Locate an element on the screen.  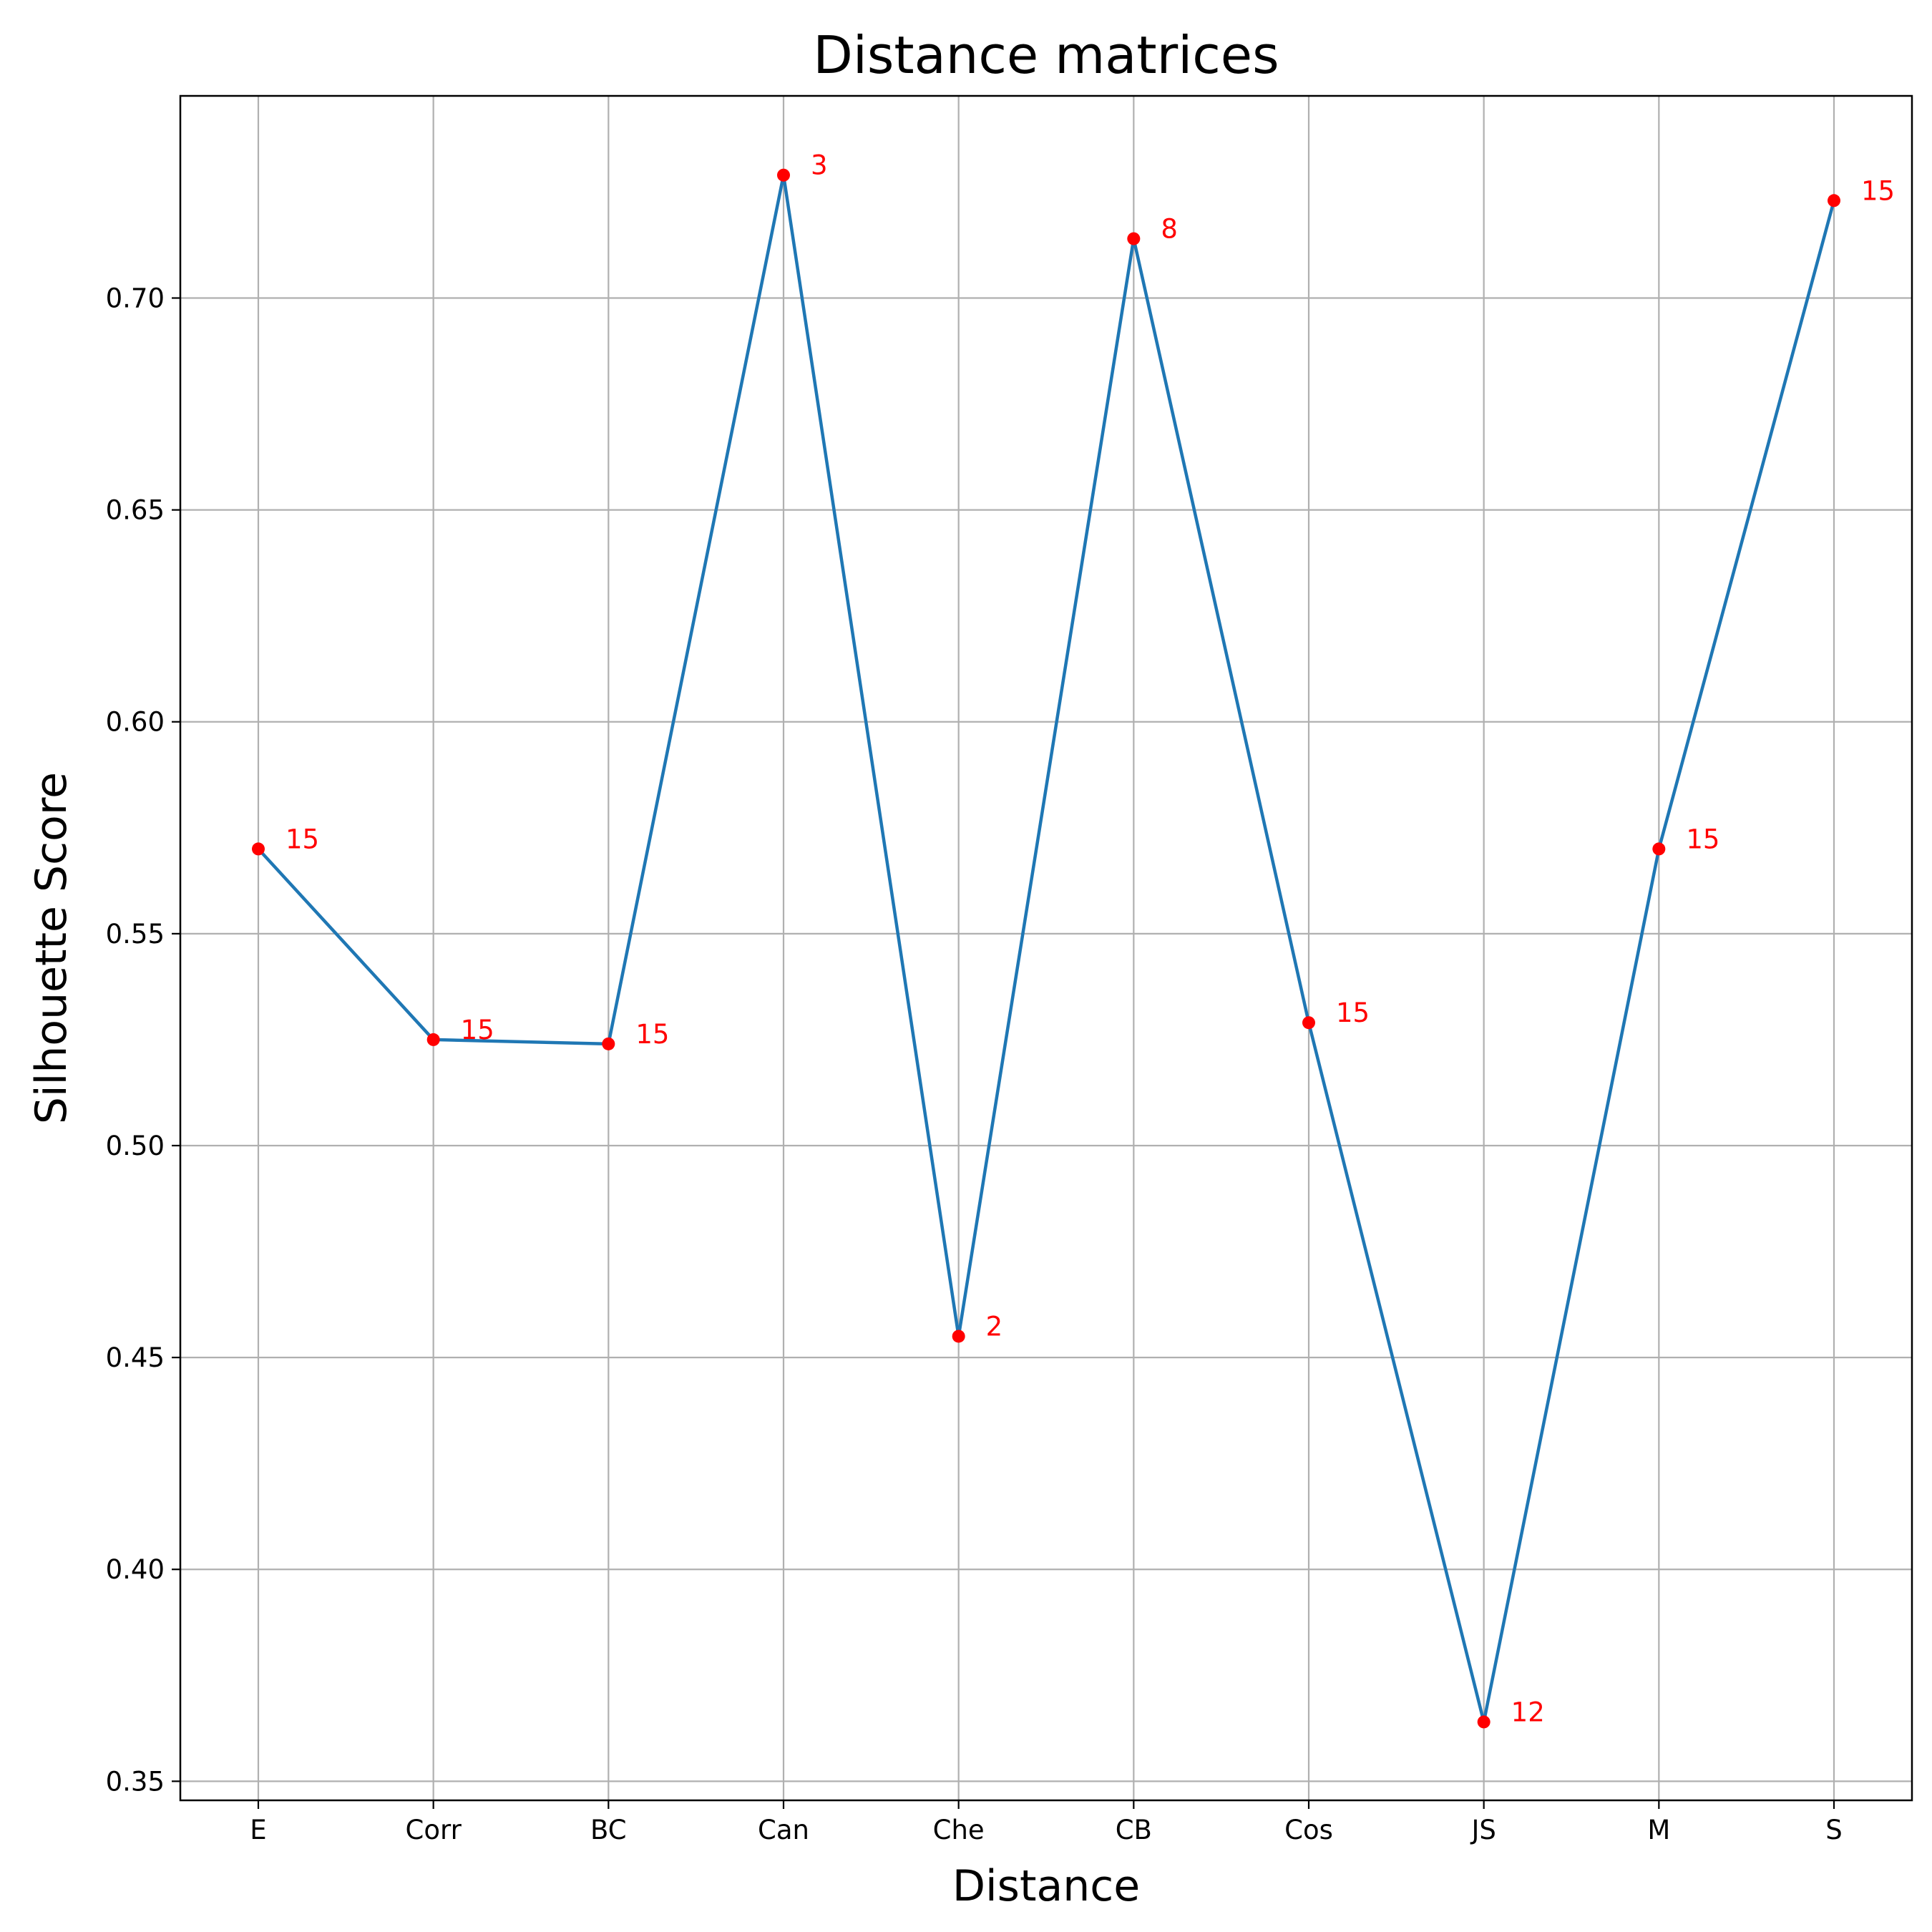
y-tick-label: 0.45 is located at coordinates (135, 1357).